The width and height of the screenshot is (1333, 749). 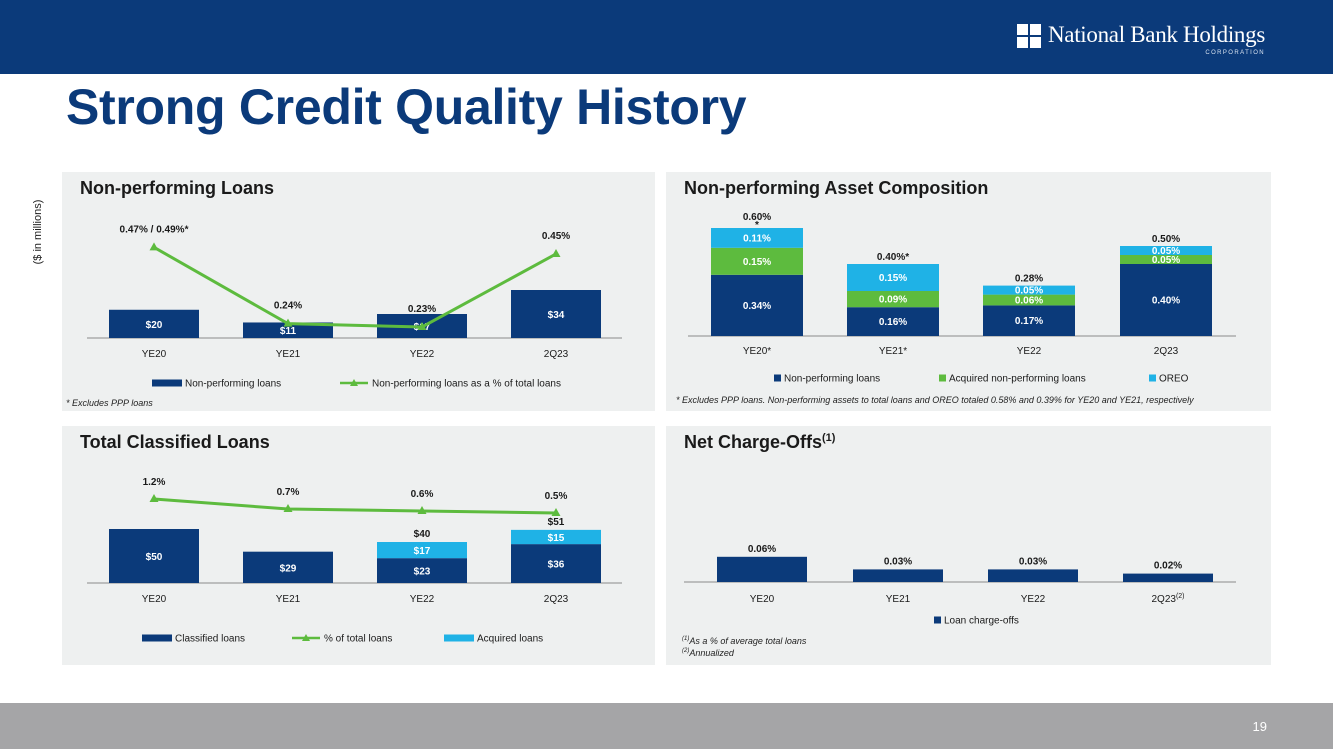 I want to click on npa-x-tick: YE21*, so click(x=893, y=351).